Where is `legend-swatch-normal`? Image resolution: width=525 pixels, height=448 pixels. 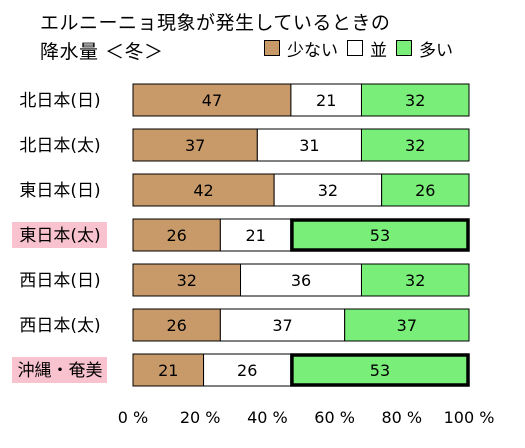
legend-swatch-normal is located at coordinates (355, 48).